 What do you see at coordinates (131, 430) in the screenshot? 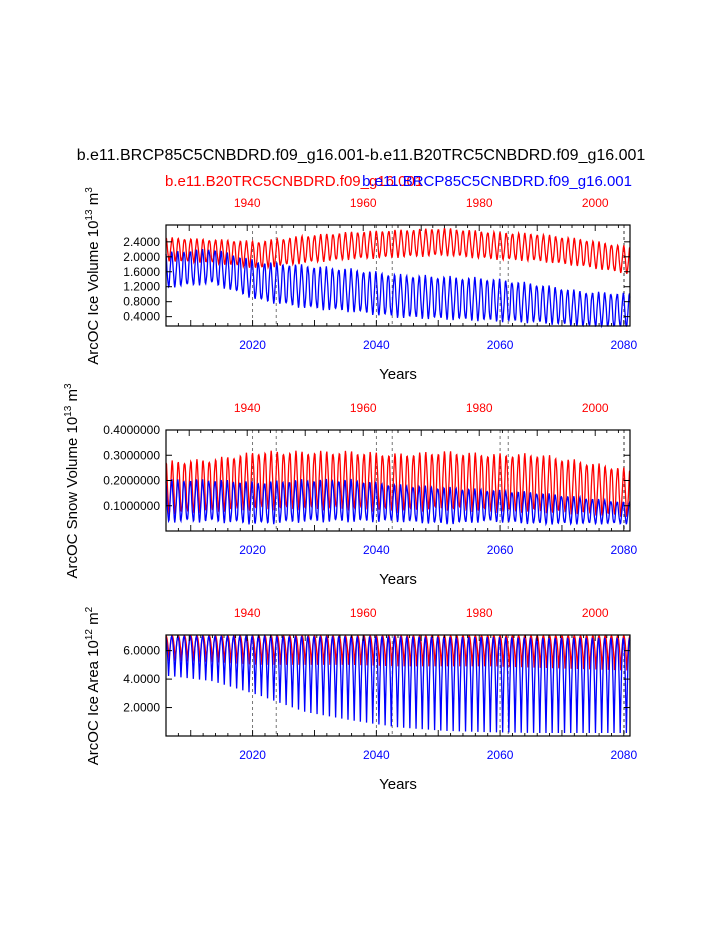
I see `y-tick-label: 0.4000000` at bounding box center [131, 430].